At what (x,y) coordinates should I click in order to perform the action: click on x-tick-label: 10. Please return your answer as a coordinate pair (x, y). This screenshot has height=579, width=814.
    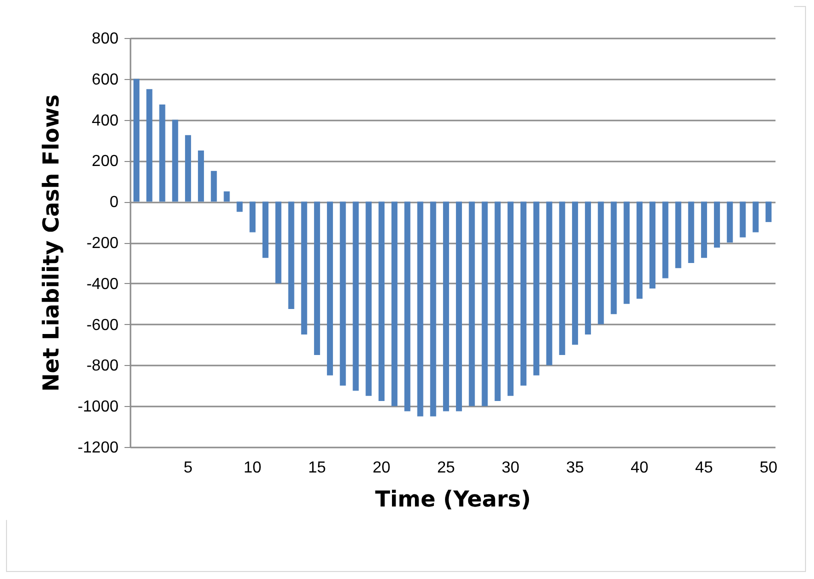
    Looking at the image, I should click on (253, 468).